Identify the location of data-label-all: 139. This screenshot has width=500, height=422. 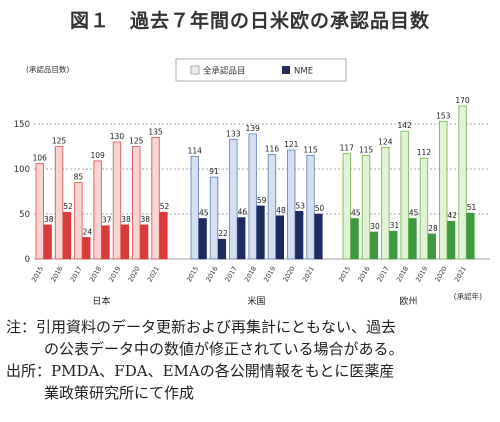
(252, 128).